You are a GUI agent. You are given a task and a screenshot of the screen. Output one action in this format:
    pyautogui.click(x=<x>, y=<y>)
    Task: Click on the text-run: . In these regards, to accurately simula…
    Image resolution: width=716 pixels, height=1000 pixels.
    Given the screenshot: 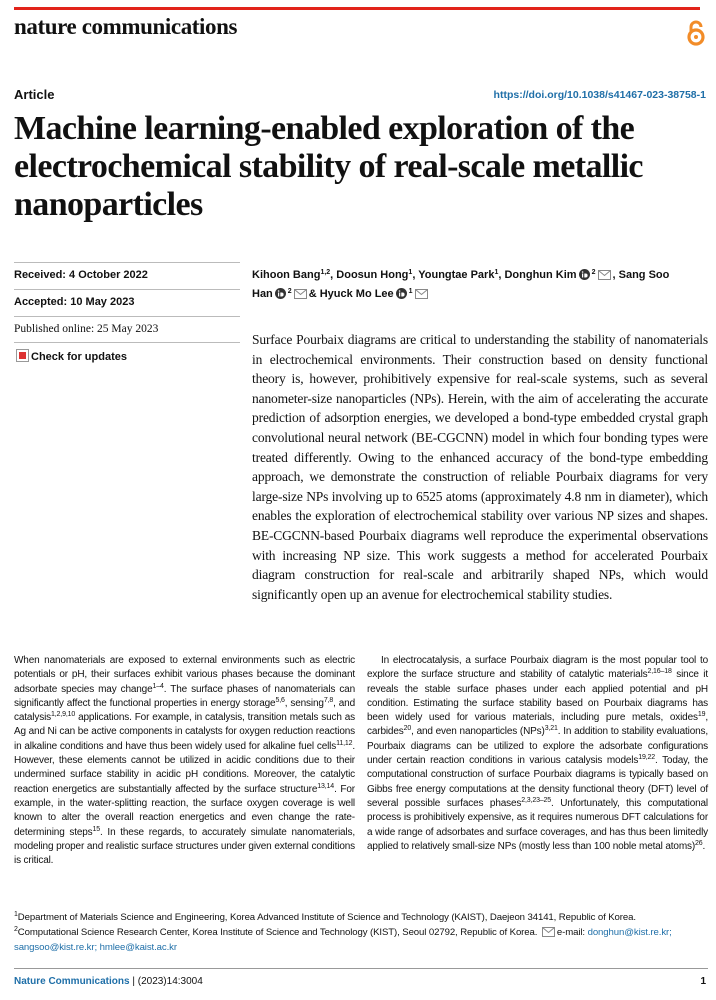 What is the action you would take?
    pyautogui.click(x=184, y=846)
    